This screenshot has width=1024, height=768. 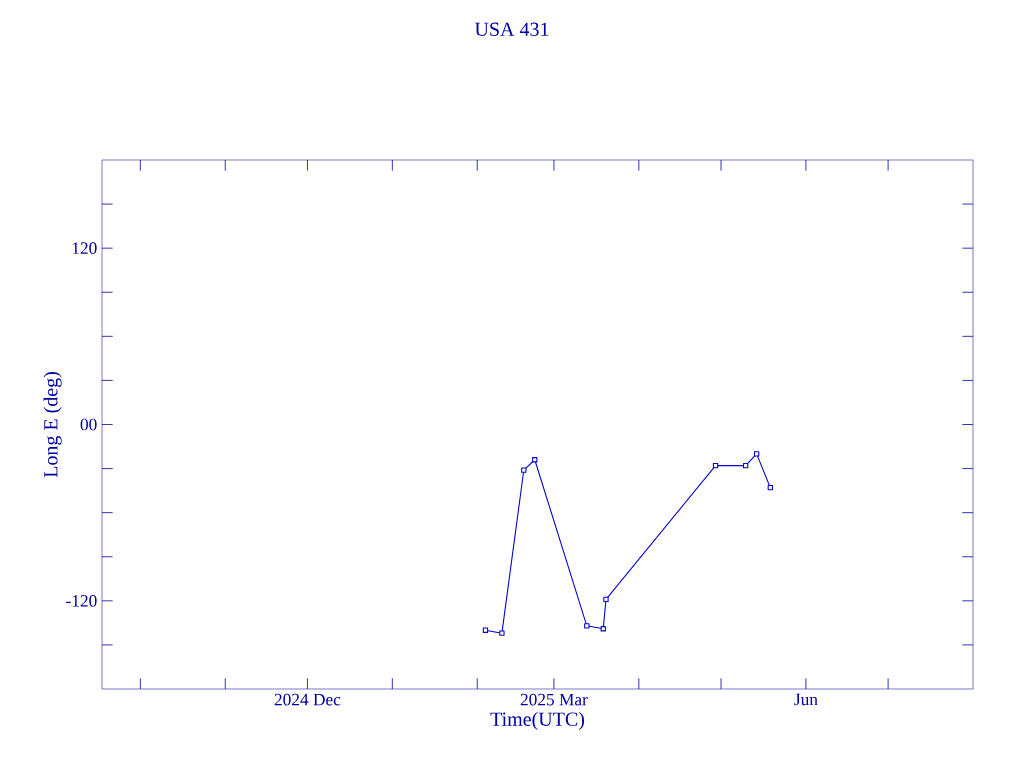 What do you see at coordinates (806, 699) in the screenshot?
I see `x-tick-label: Jun` at bounding box center [806, 699].